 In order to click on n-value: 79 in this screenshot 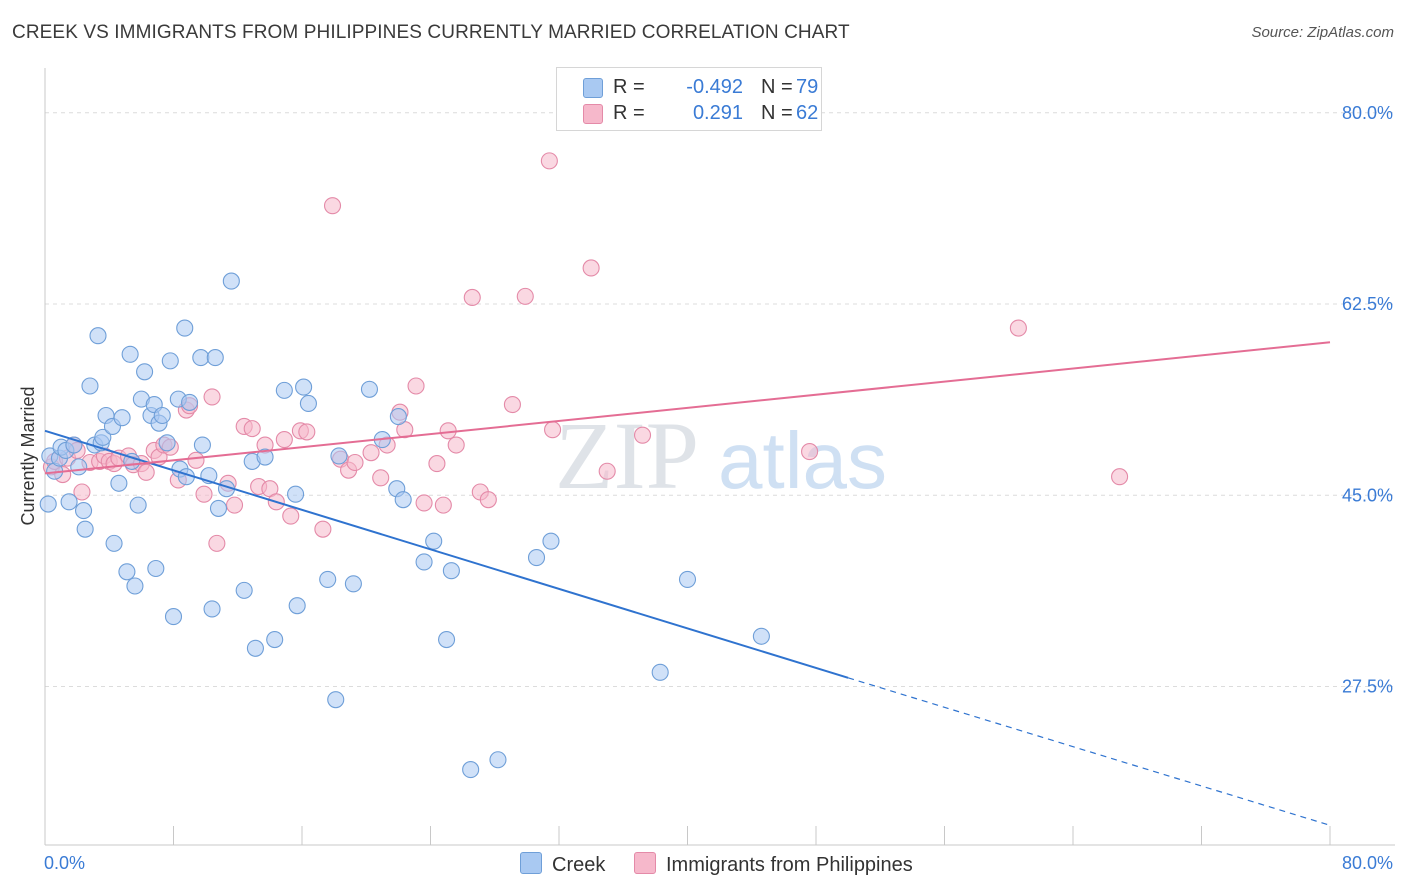, I will do `click(807, 87)`.